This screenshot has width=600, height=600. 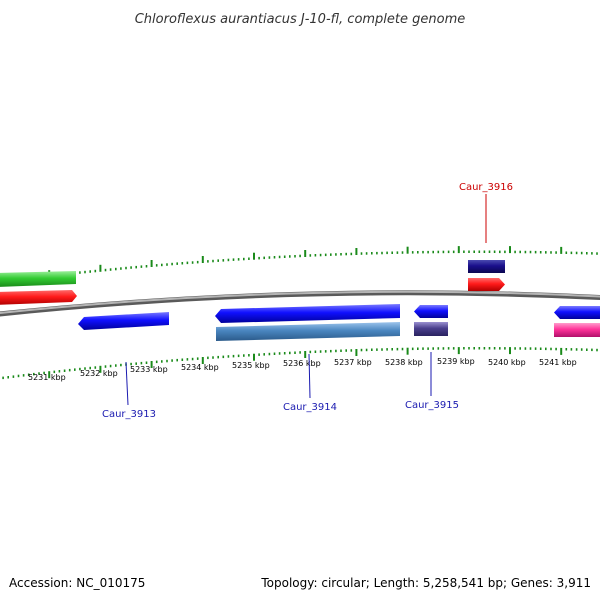 I want to click on red-cds-left, so click(x=38, y=297).